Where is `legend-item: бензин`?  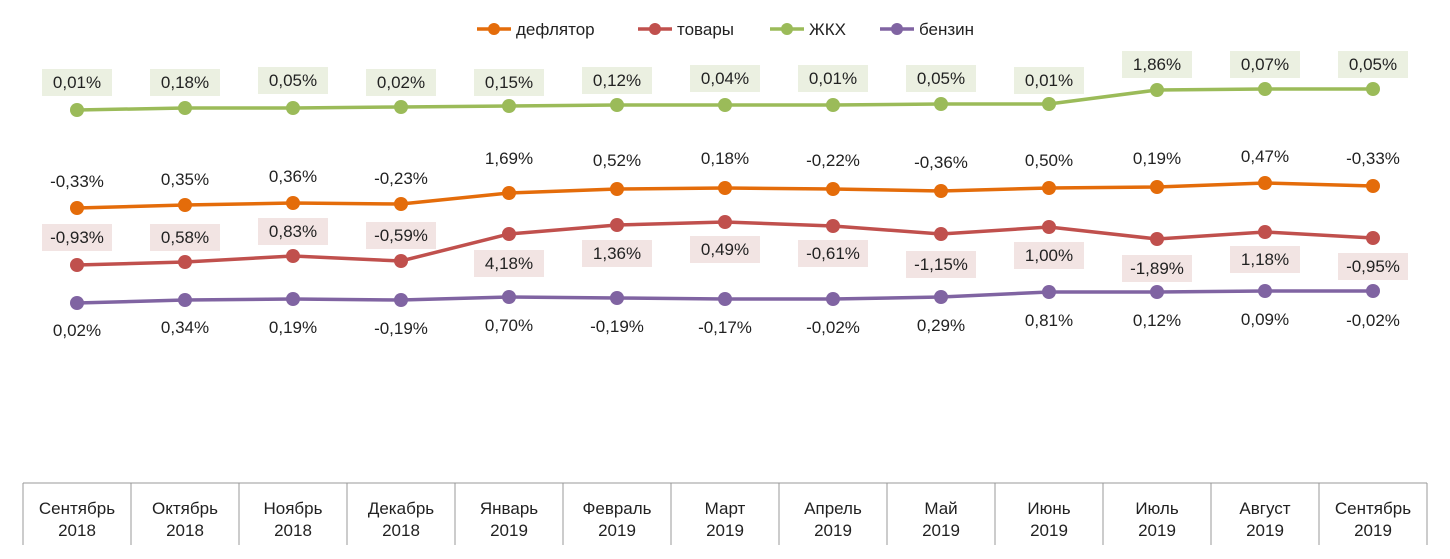
legend-item: бензин is located at coordinates (927, 29).